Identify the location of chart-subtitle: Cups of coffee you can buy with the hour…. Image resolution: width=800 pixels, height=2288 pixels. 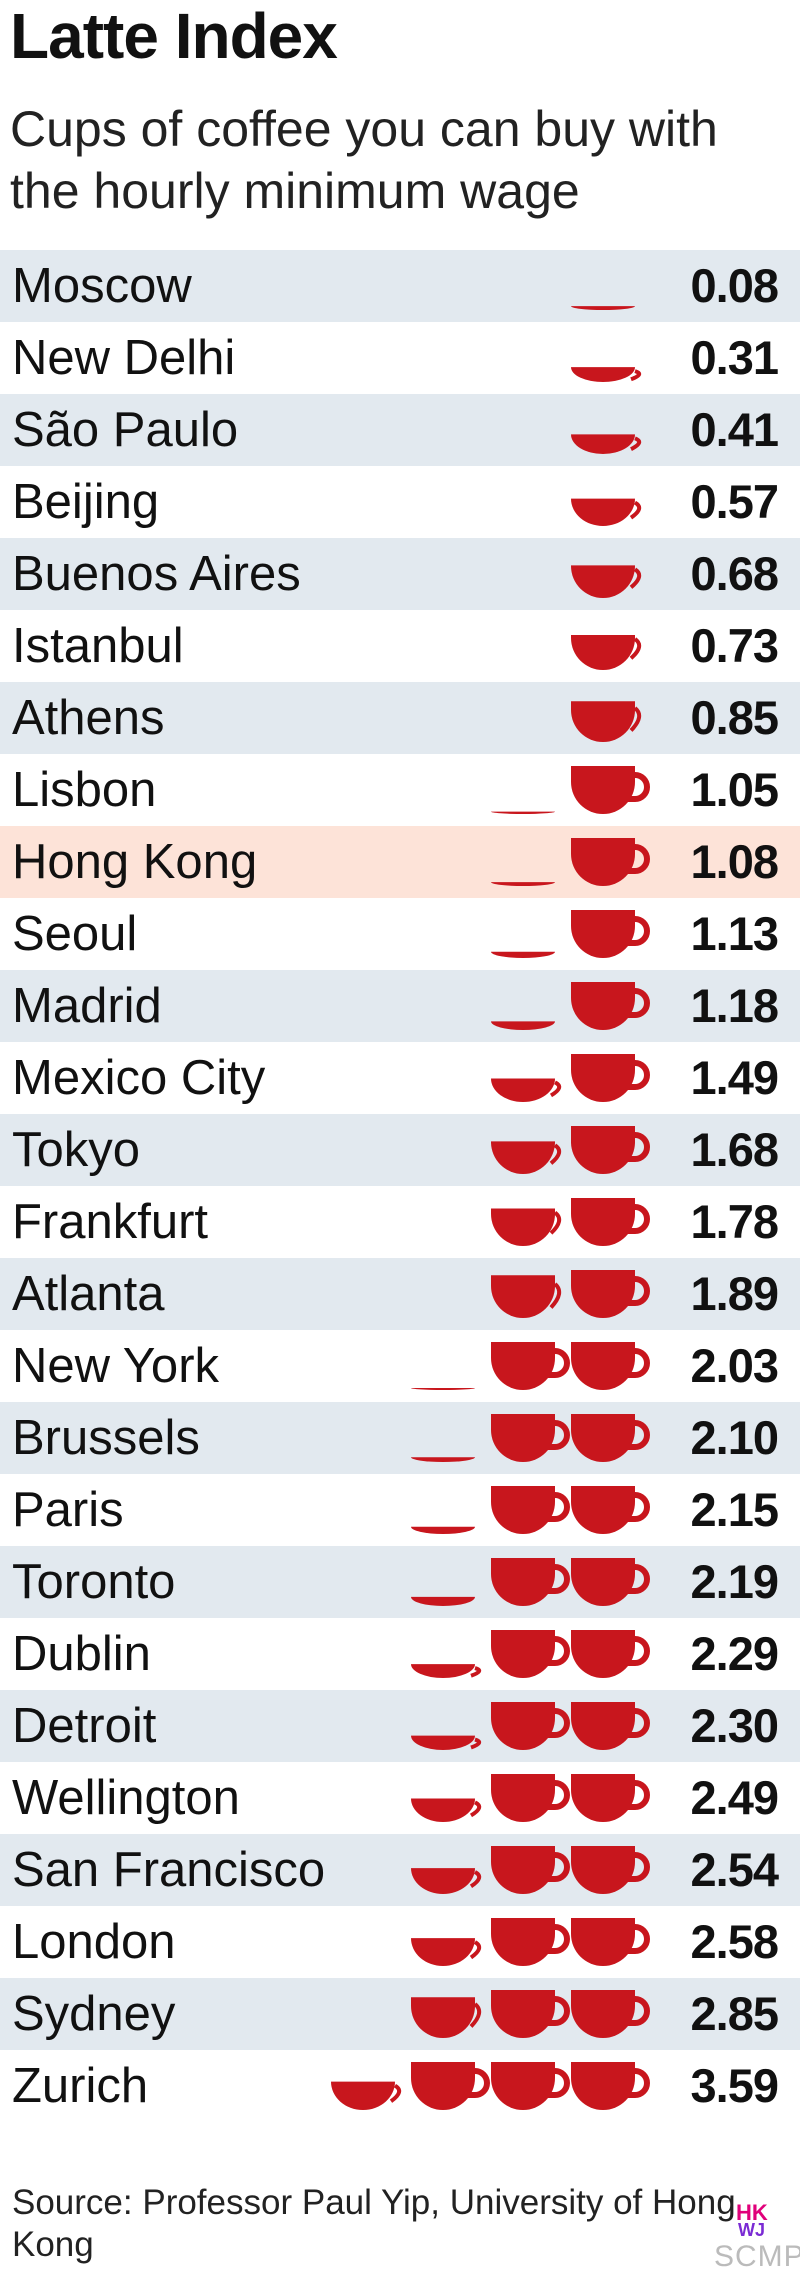
(364, 160).